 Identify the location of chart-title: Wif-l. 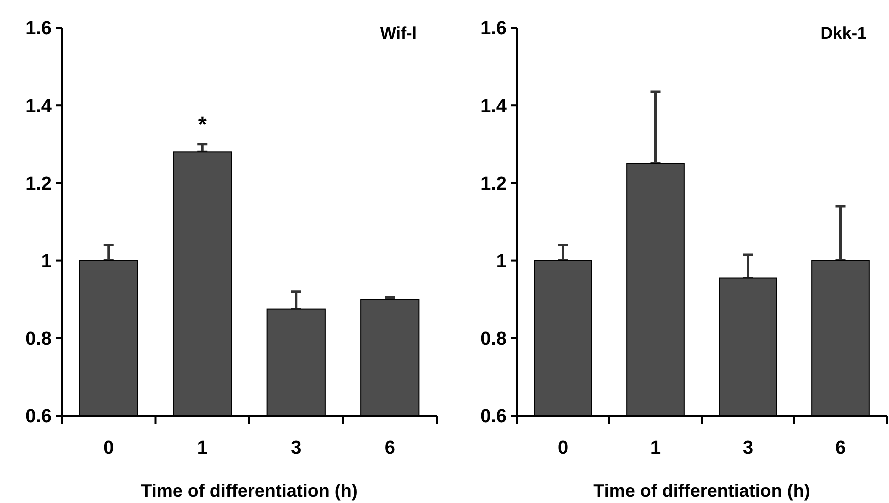
(398, 33).